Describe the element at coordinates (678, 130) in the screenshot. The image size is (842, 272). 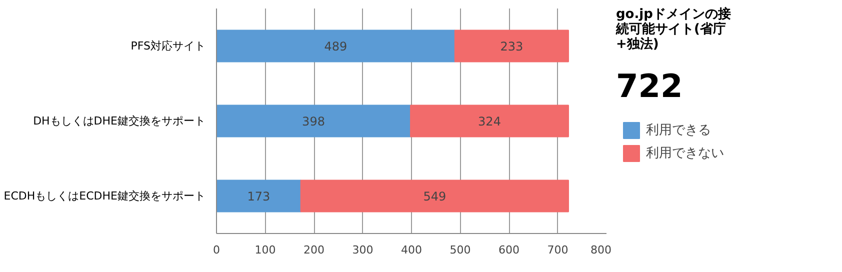
I see `legend-label: 利用できる` at that location.